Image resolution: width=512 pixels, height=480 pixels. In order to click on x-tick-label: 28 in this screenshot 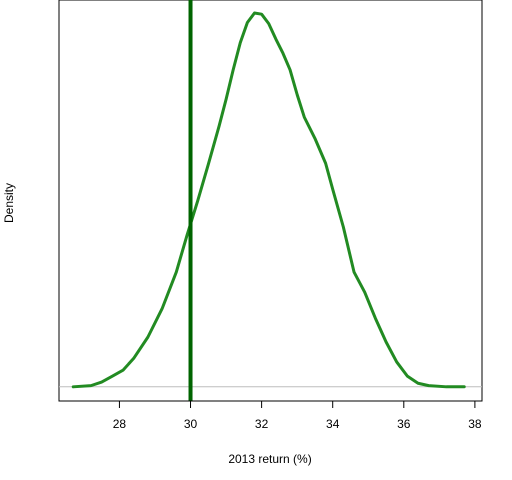, I will do `click(120, 424)`.